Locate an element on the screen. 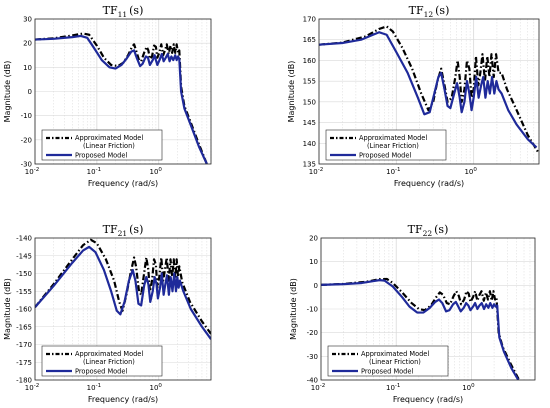 This screenshot has height=408, width=550. y-tick-label: -145 is located at coordinates (24, 256).